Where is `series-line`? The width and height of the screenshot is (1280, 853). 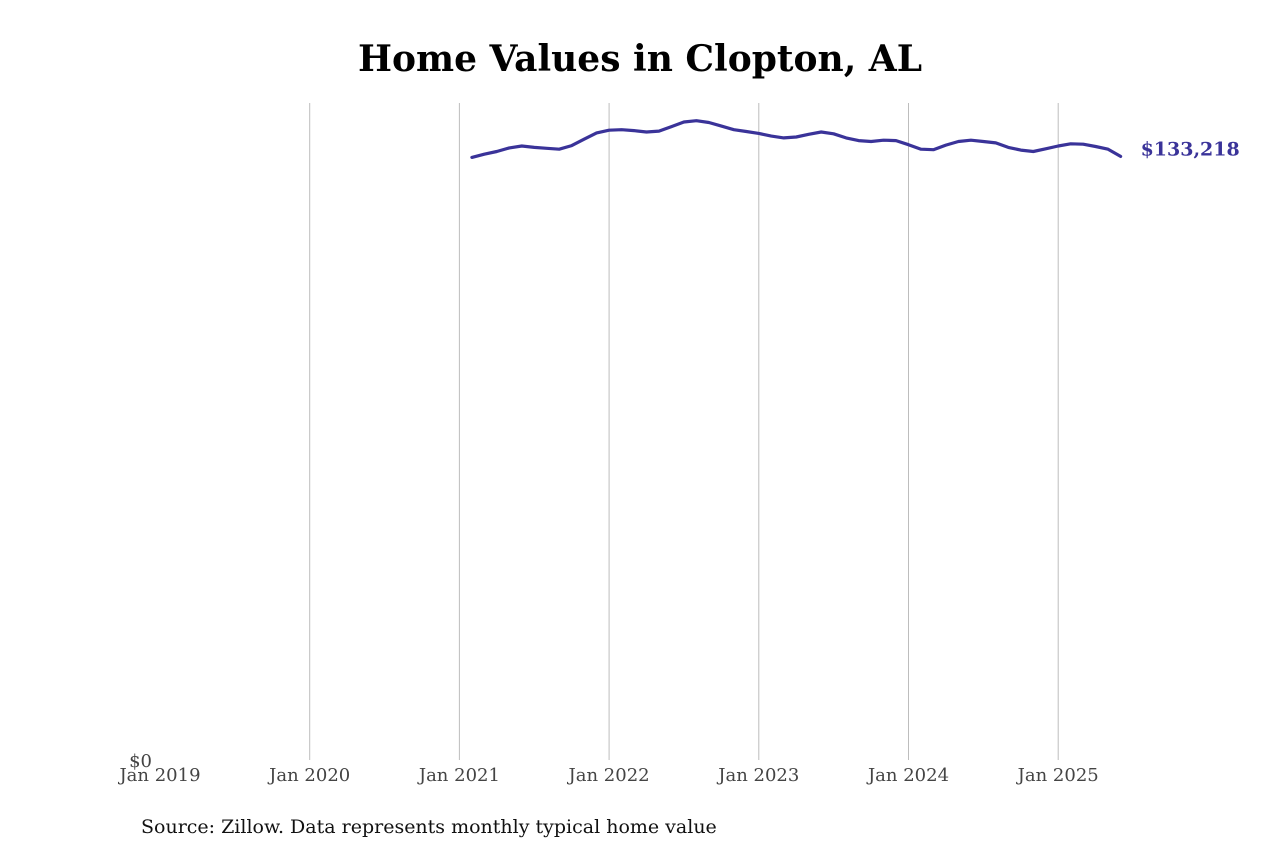
series-line is located at coordinates (796, 139).